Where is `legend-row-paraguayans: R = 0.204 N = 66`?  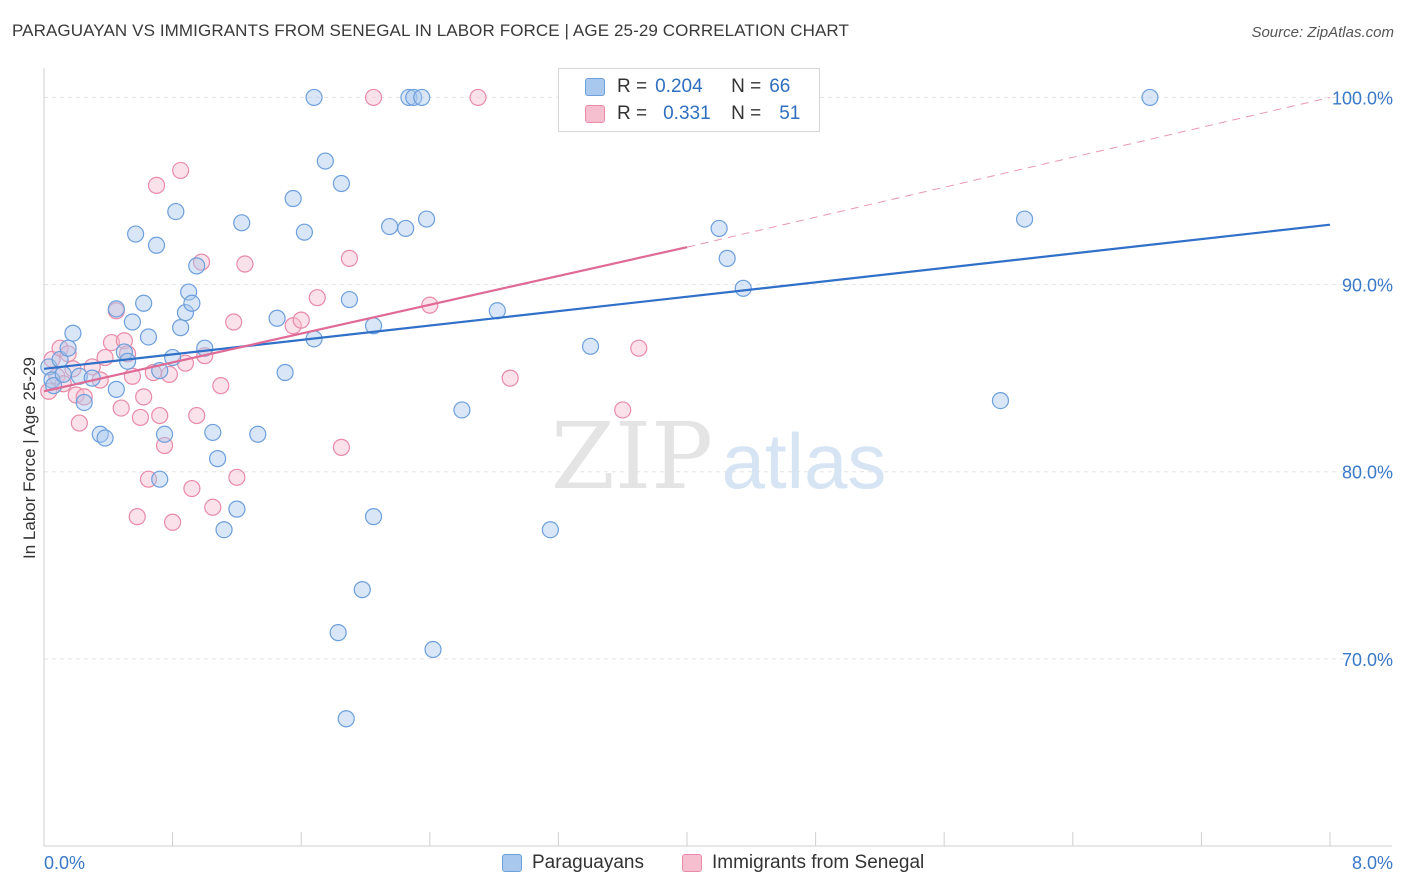 legend-row-paraguayans: R = 0.204 N = 66 is located at coordinates (687, 87).